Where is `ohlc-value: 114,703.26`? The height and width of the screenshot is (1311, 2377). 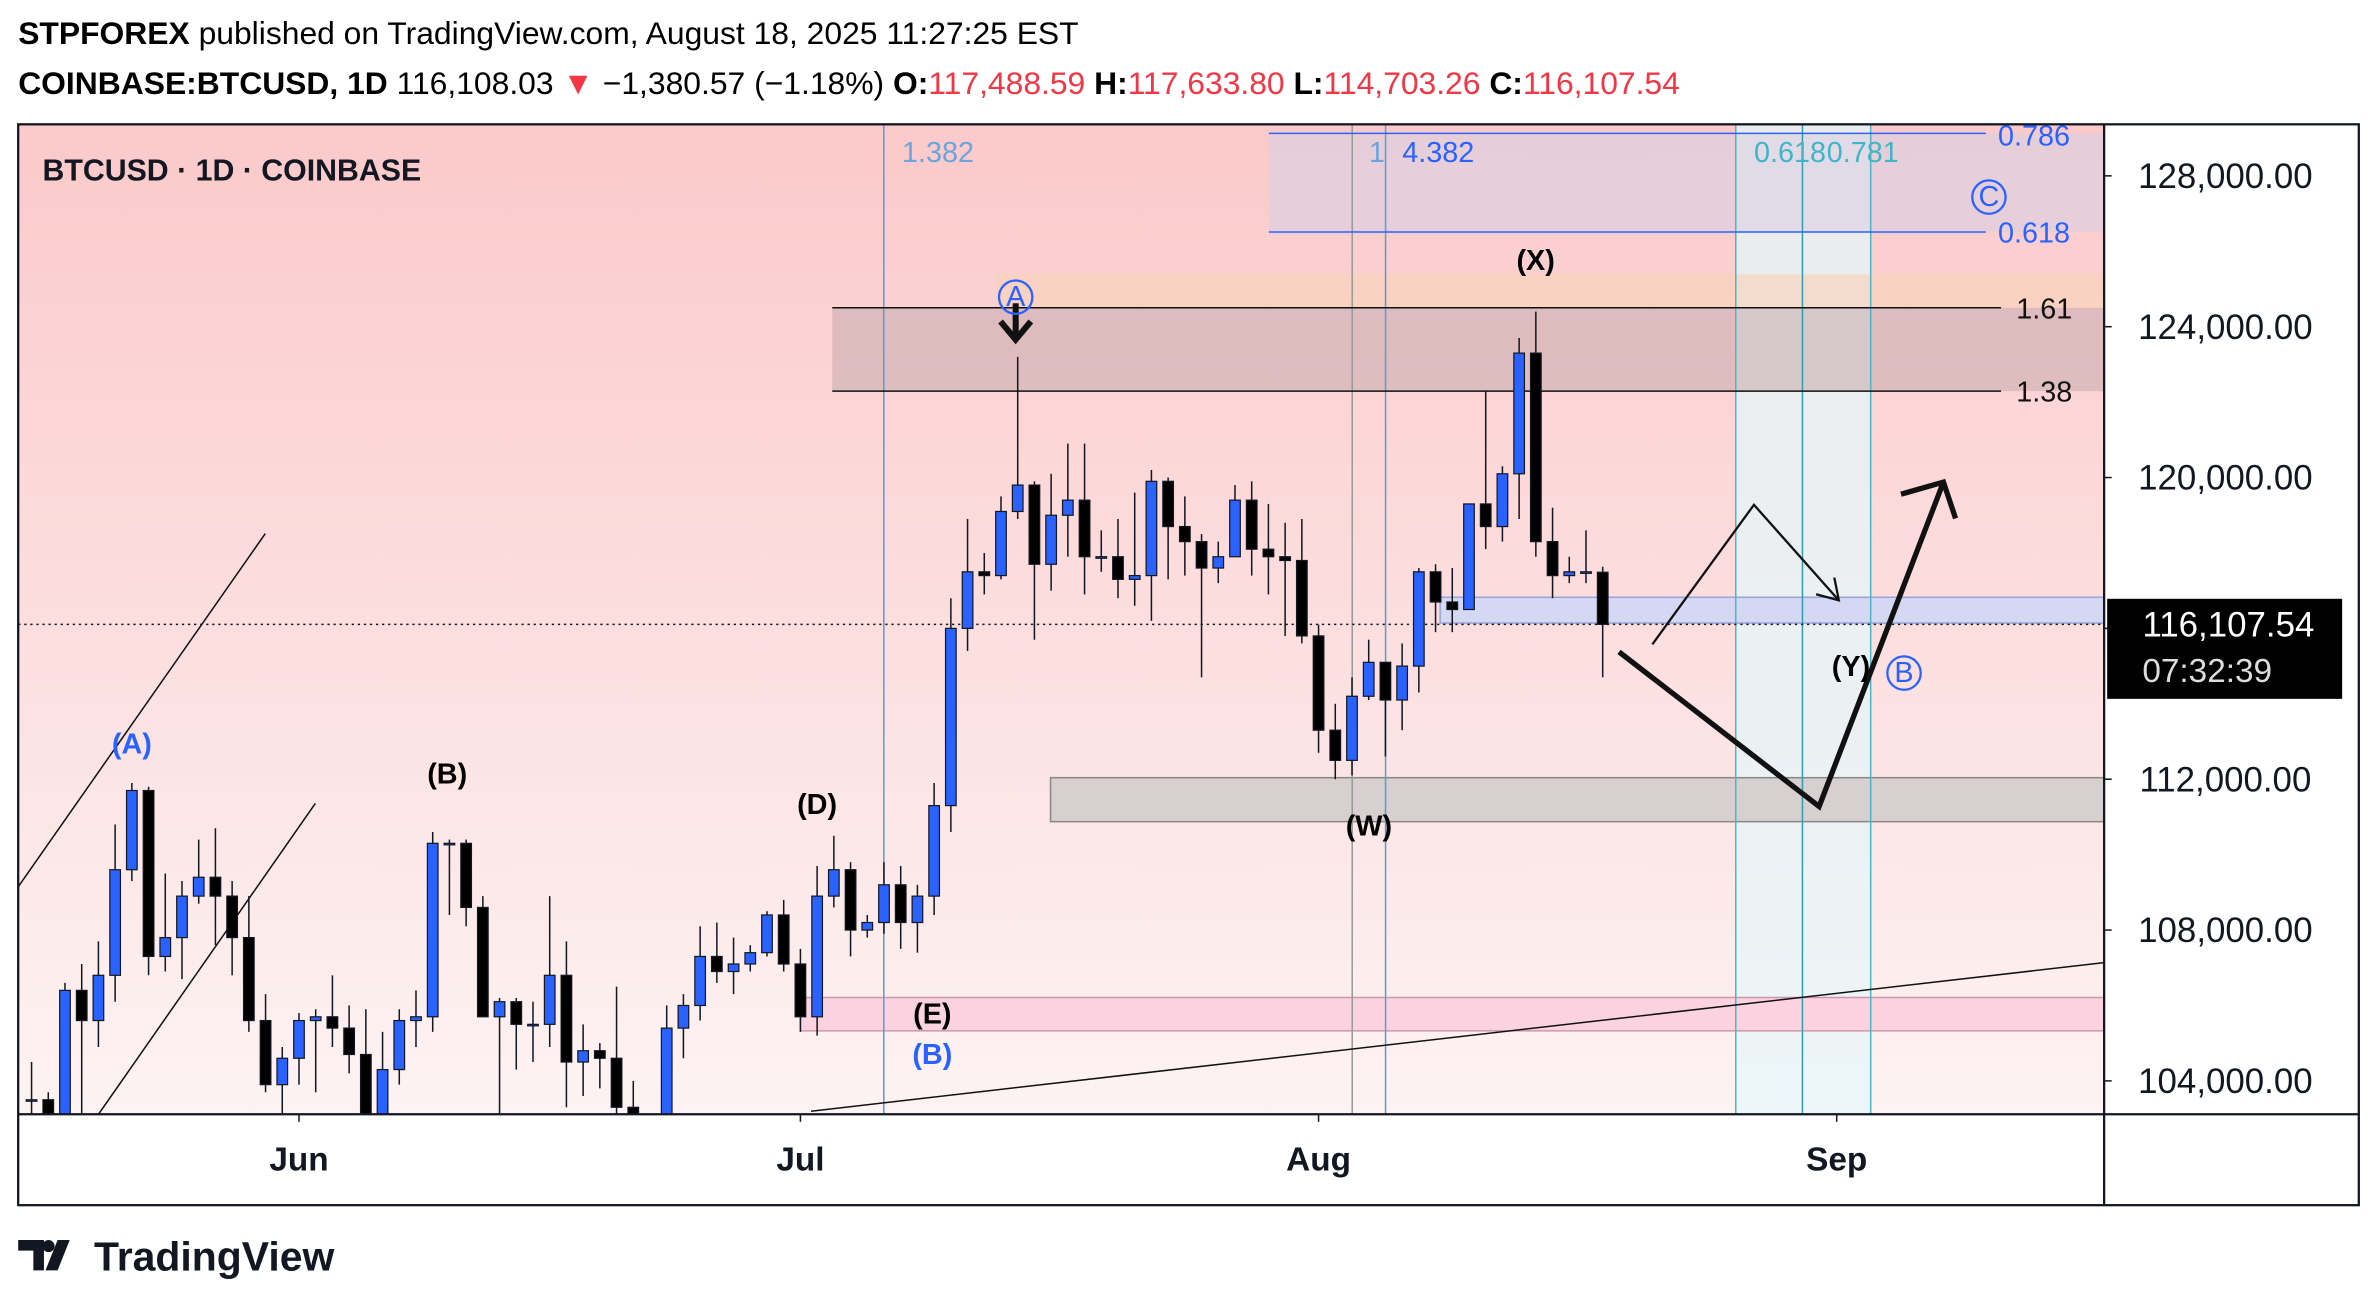
ohlc-value: 114,703.26 is located at coordinates (1402, 83).